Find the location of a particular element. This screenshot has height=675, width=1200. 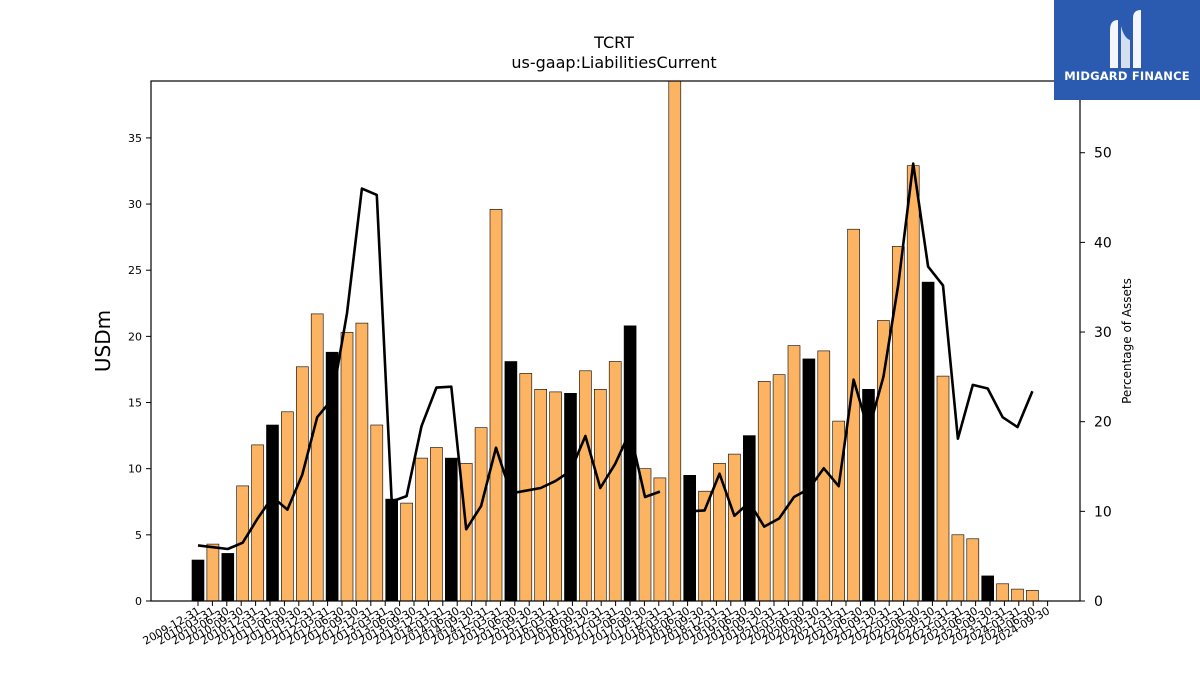

y2-tick-label: 50 is located at coordinates (1103, 154).